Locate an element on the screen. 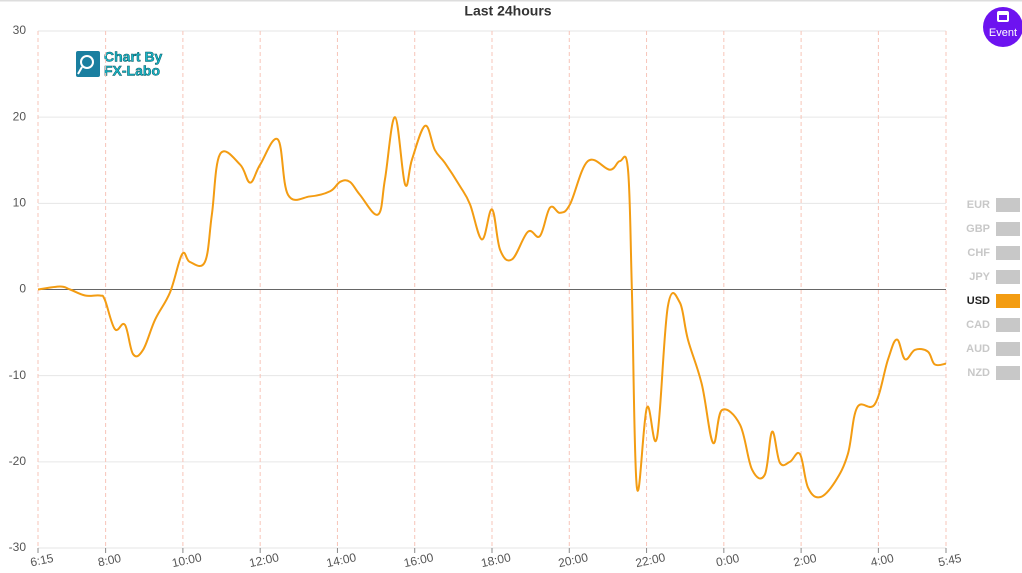 This screenshot has height=573, width=1022. x-tick-label: 4:00 is located at coordinates (882, 560).